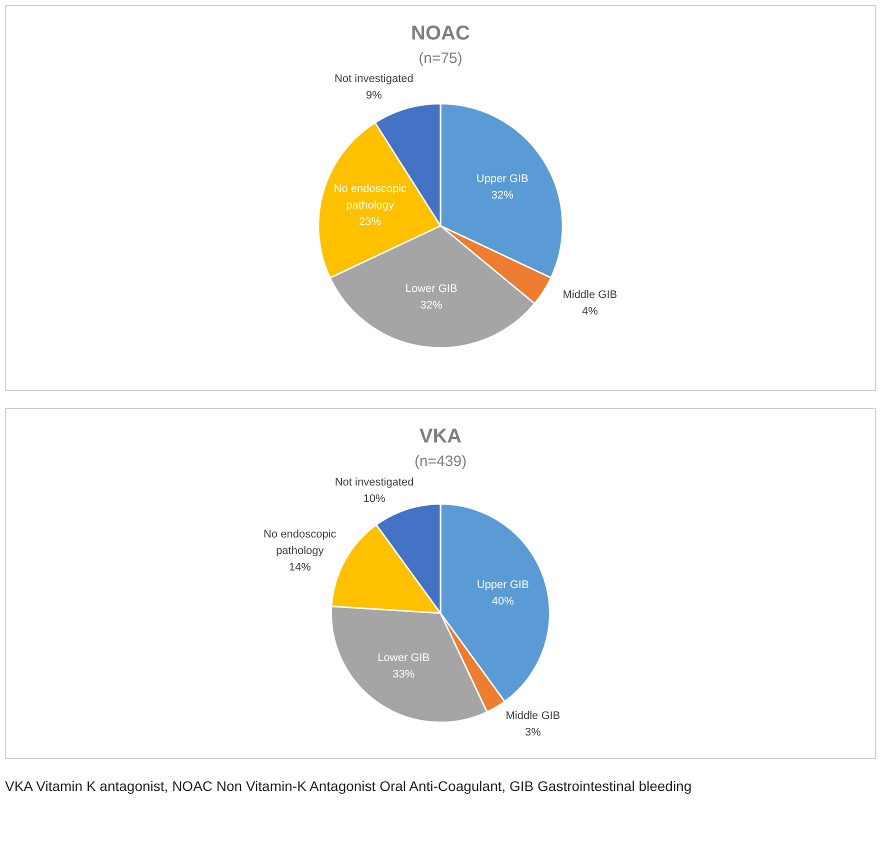 The image size is (892, 848). I want to click on chart-title: NOAC, so click(440, 33).